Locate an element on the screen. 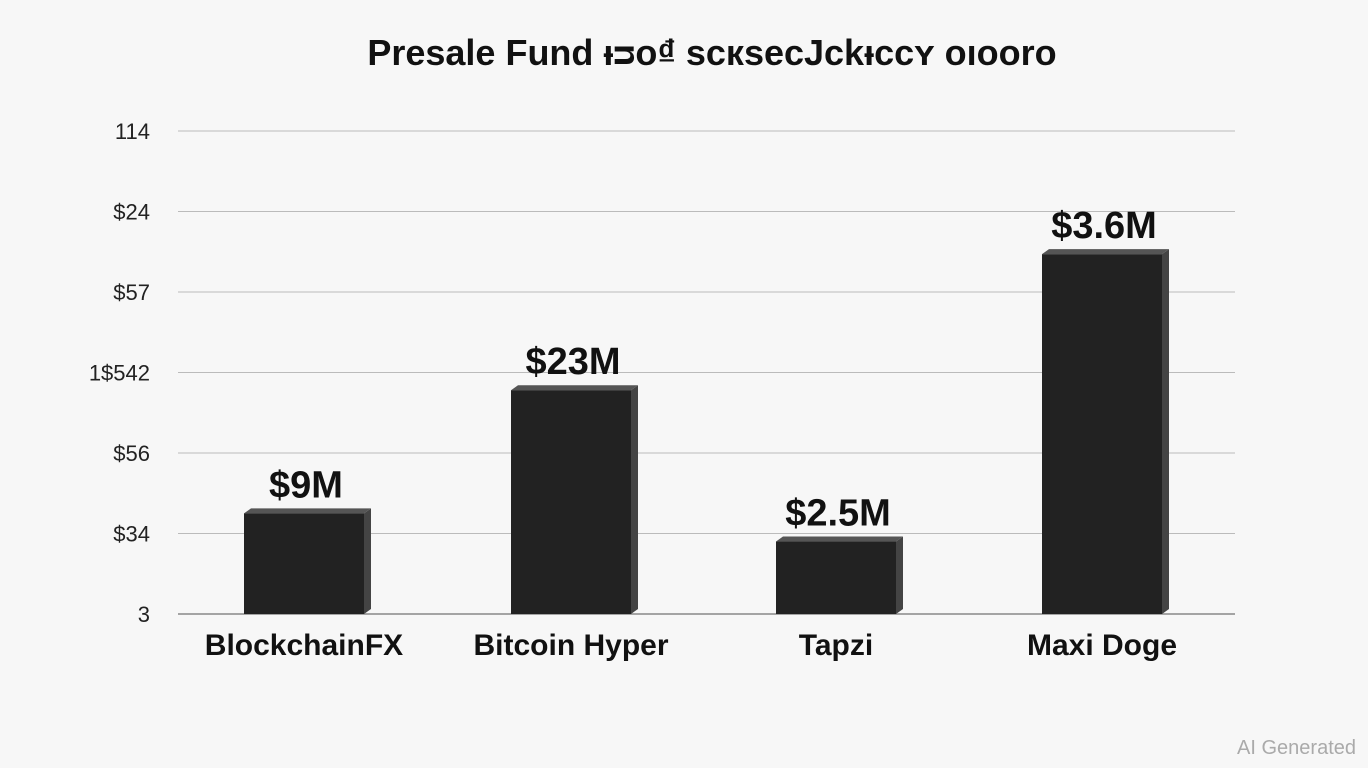 The image size is (1368, 768). y-tick-label: $34 is located at coordinates (131, 534).